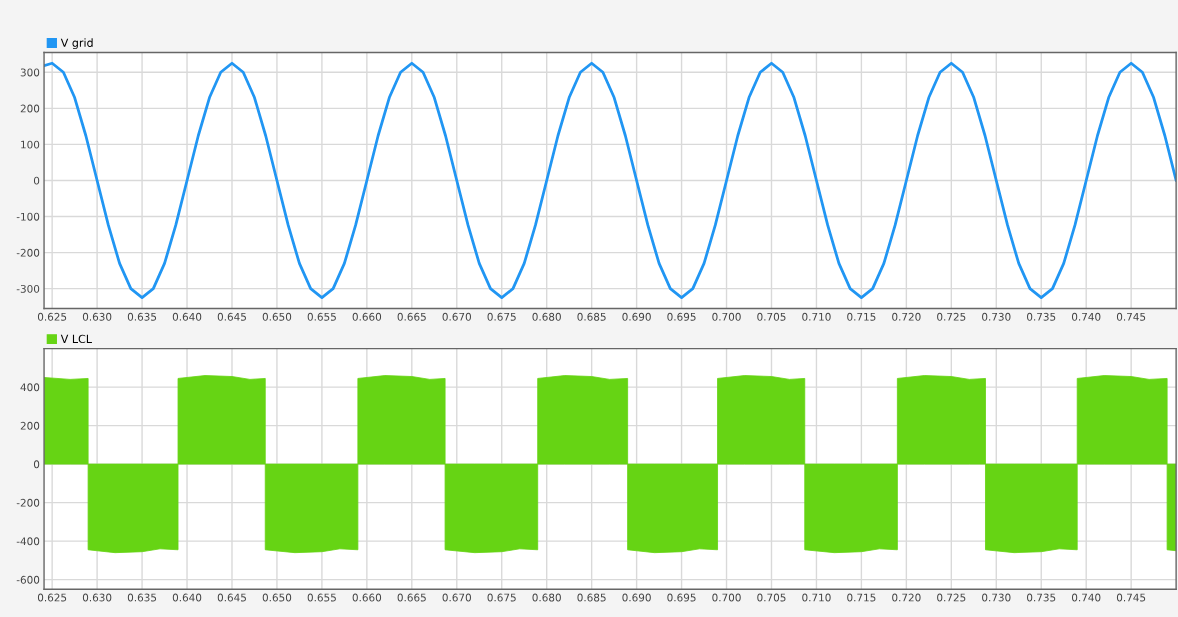  What do you see at coordinates (28, 288) in the screenshot?
I see `y-tick-label: -300` at bounding box center [28, 288].